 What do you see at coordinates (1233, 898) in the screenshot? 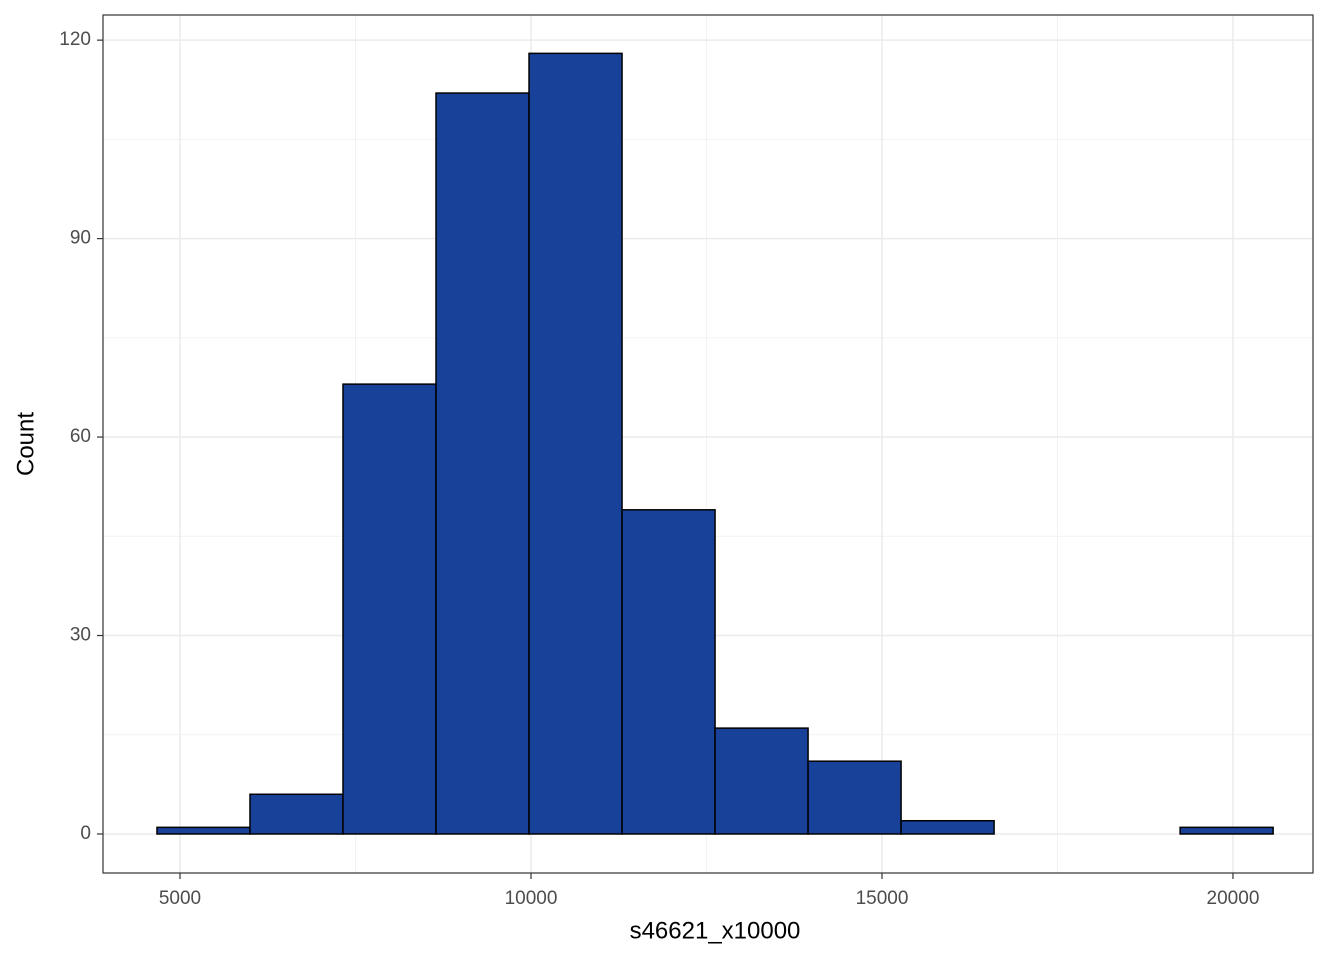
I see `x-tick-label: 20000` at bounding box center [1233, 898].